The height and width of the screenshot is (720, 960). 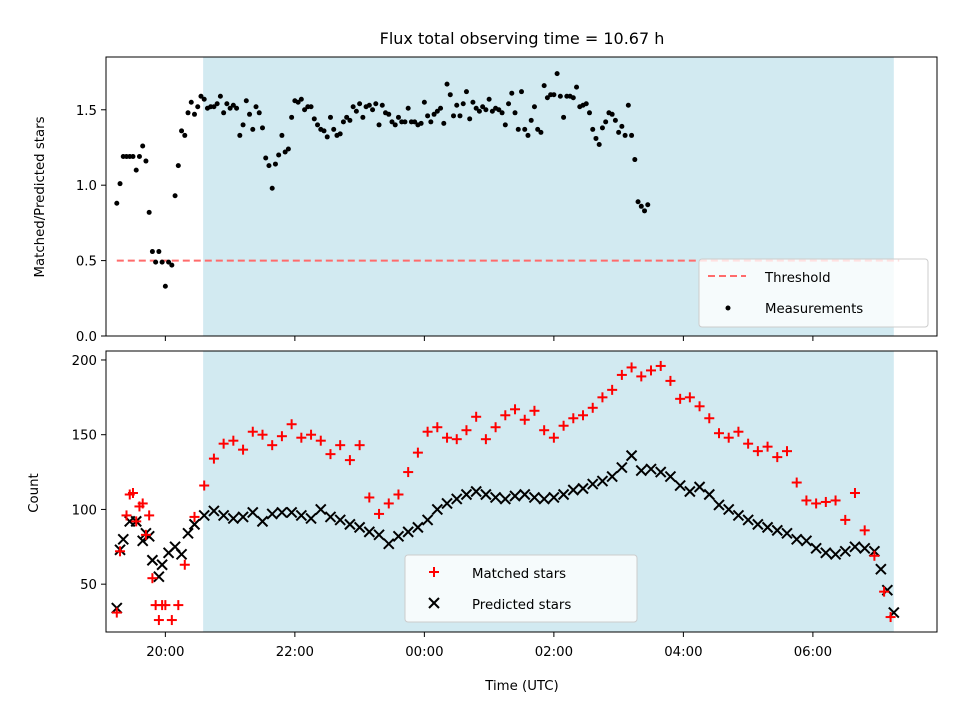 I want to click on bottom-y-tick-label: 200, so click(x=84, y=361).